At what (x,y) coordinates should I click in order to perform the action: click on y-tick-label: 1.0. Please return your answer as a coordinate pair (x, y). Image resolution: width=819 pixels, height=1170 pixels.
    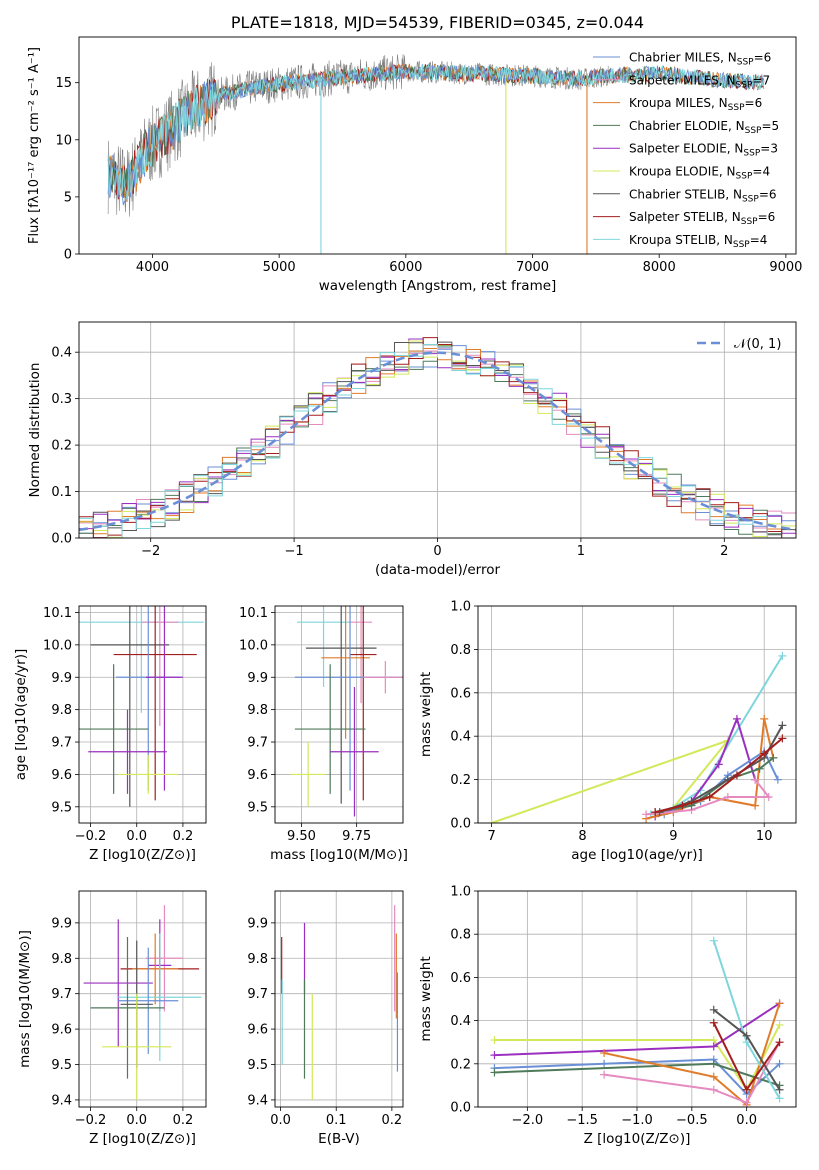
    Looking at the image, I should click on (460, 607).